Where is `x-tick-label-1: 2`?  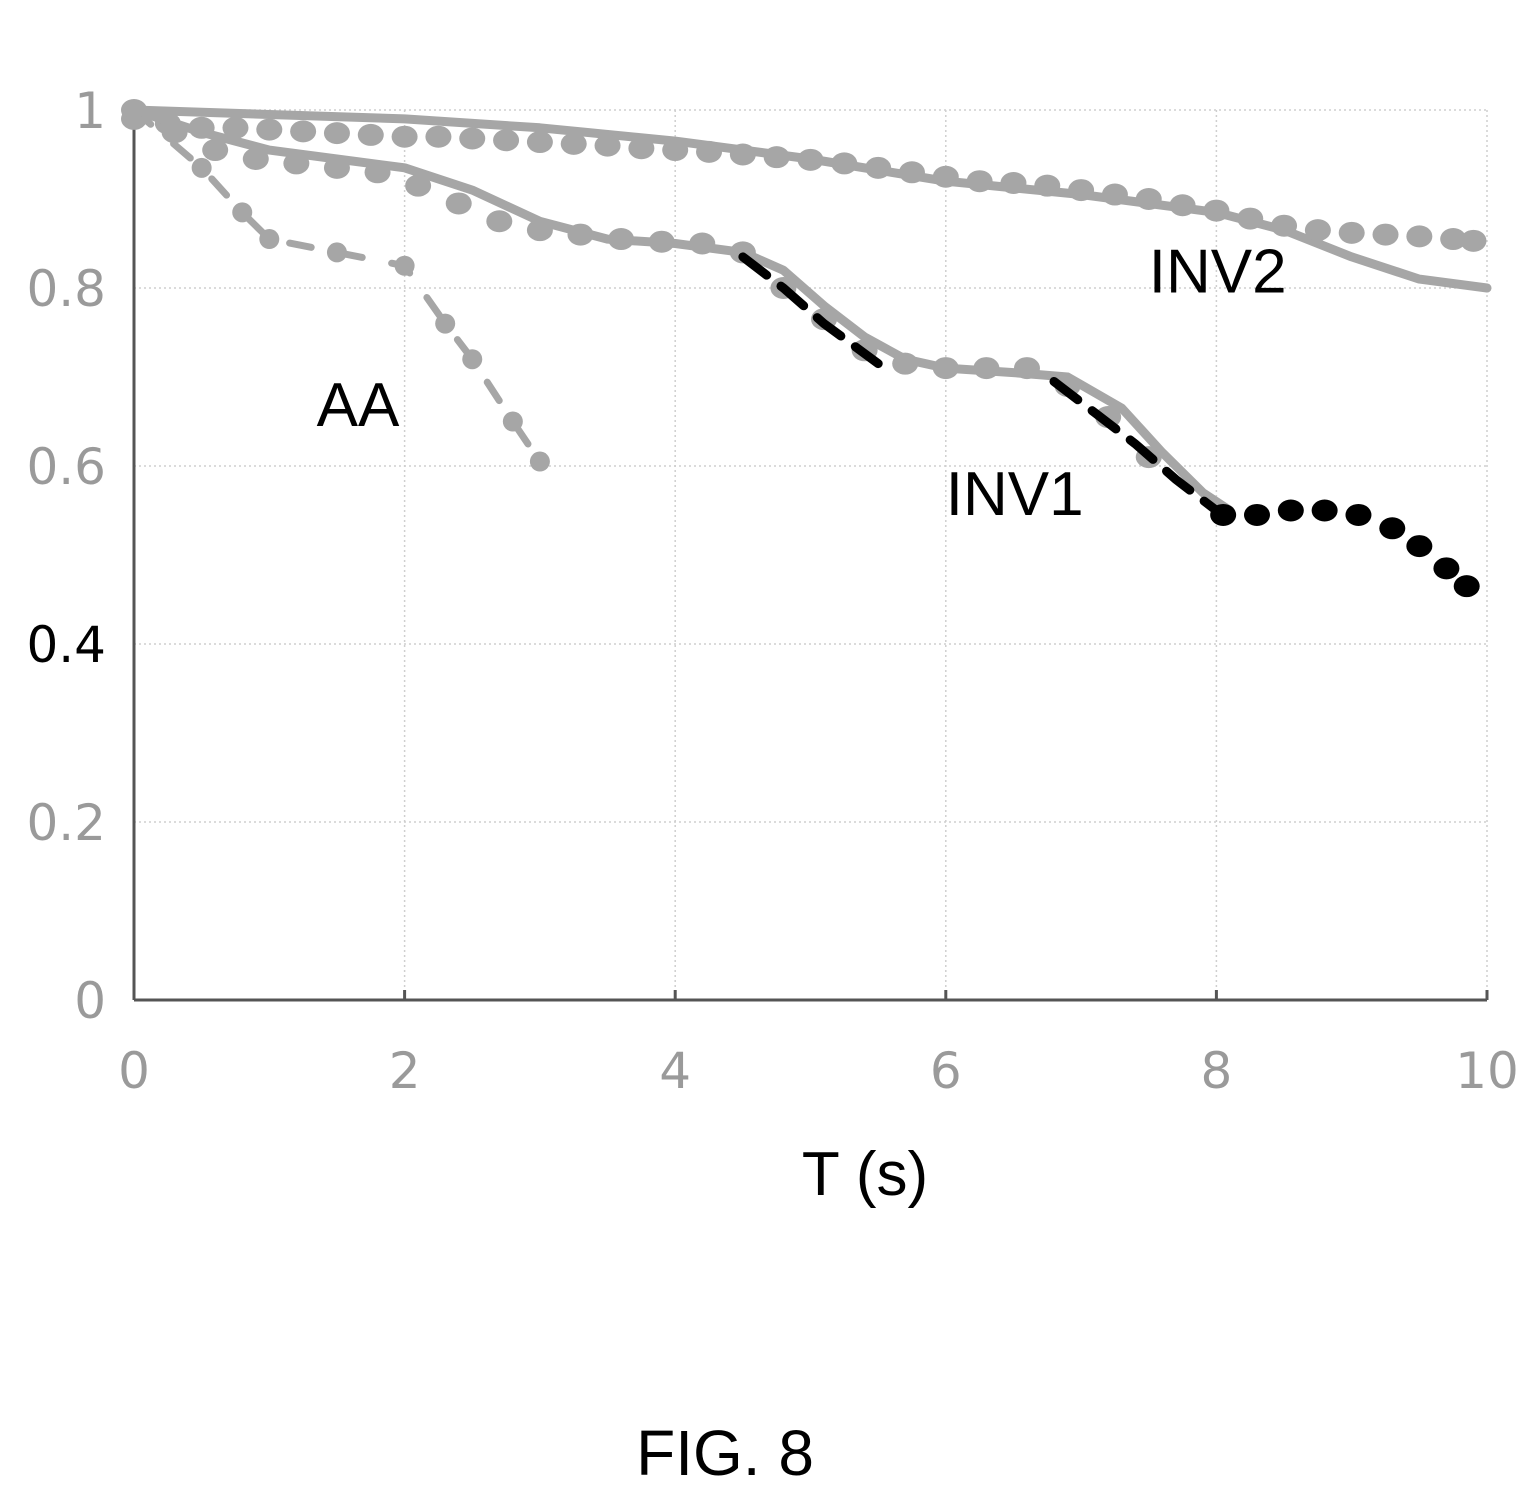 x-tick-label-1: 2 is located at coordinates (405, 1071).